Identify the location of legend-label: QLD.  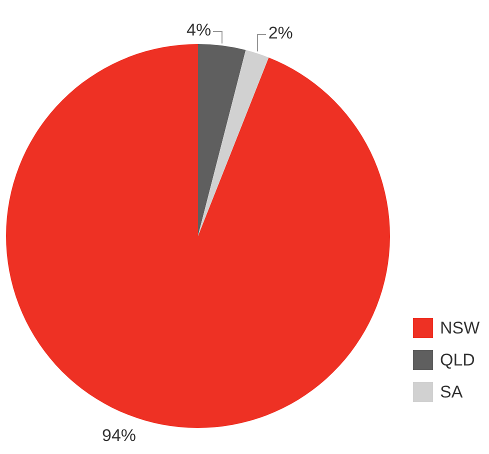
(457, 360).